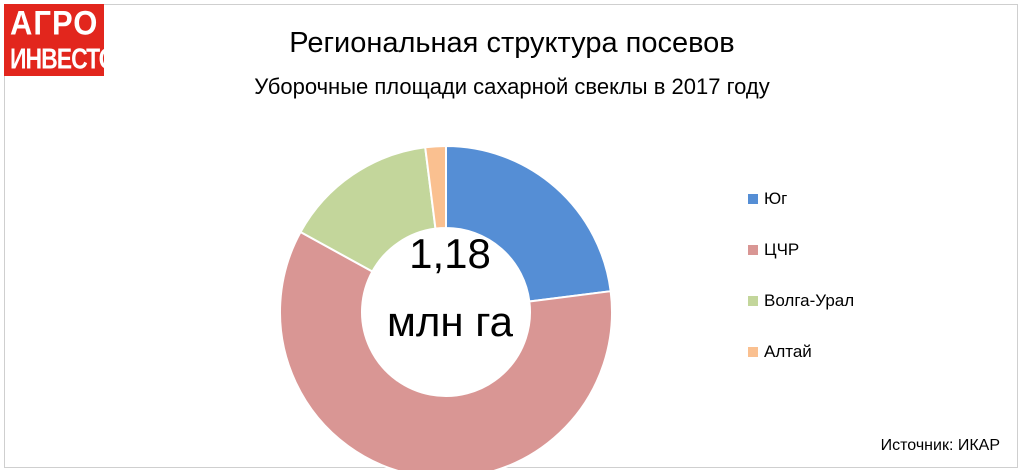 The width and height of the screenshot is (1024, 474). Describe the element at coordinates (776, 198) in the screenshot. I see `legend-label: Юг` at that location.